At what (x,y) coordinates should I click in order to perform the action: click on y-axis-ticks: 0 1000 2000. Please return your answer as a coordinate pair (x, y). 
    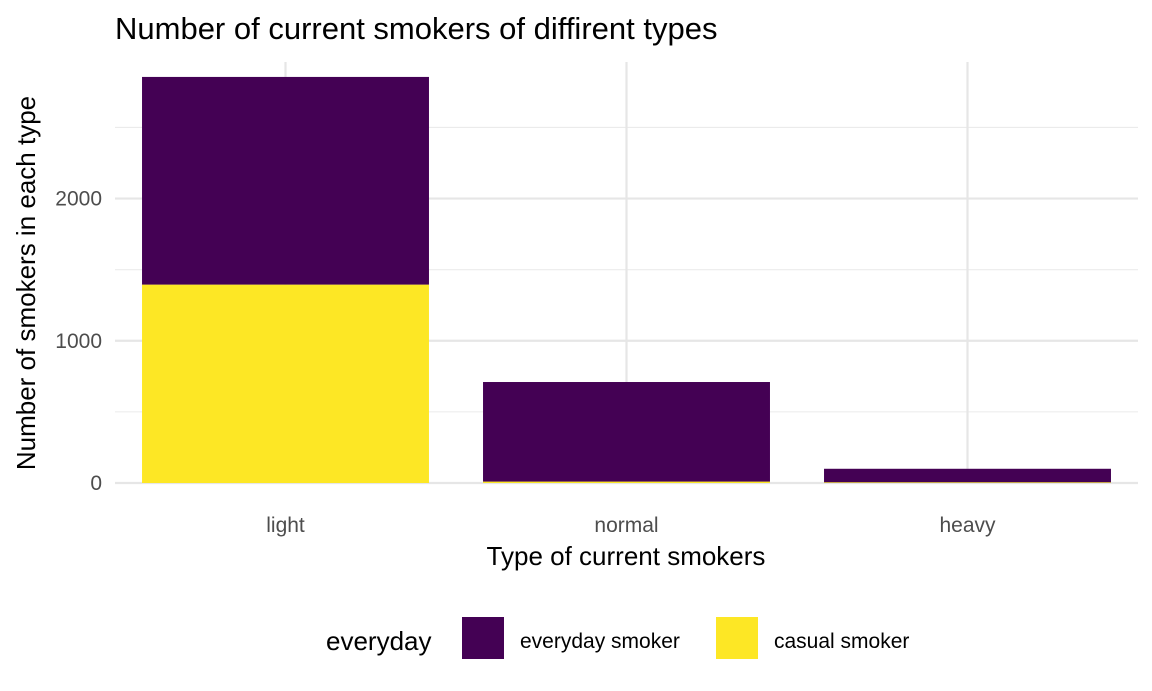
    Looking at the image, I should click on (78, 341).